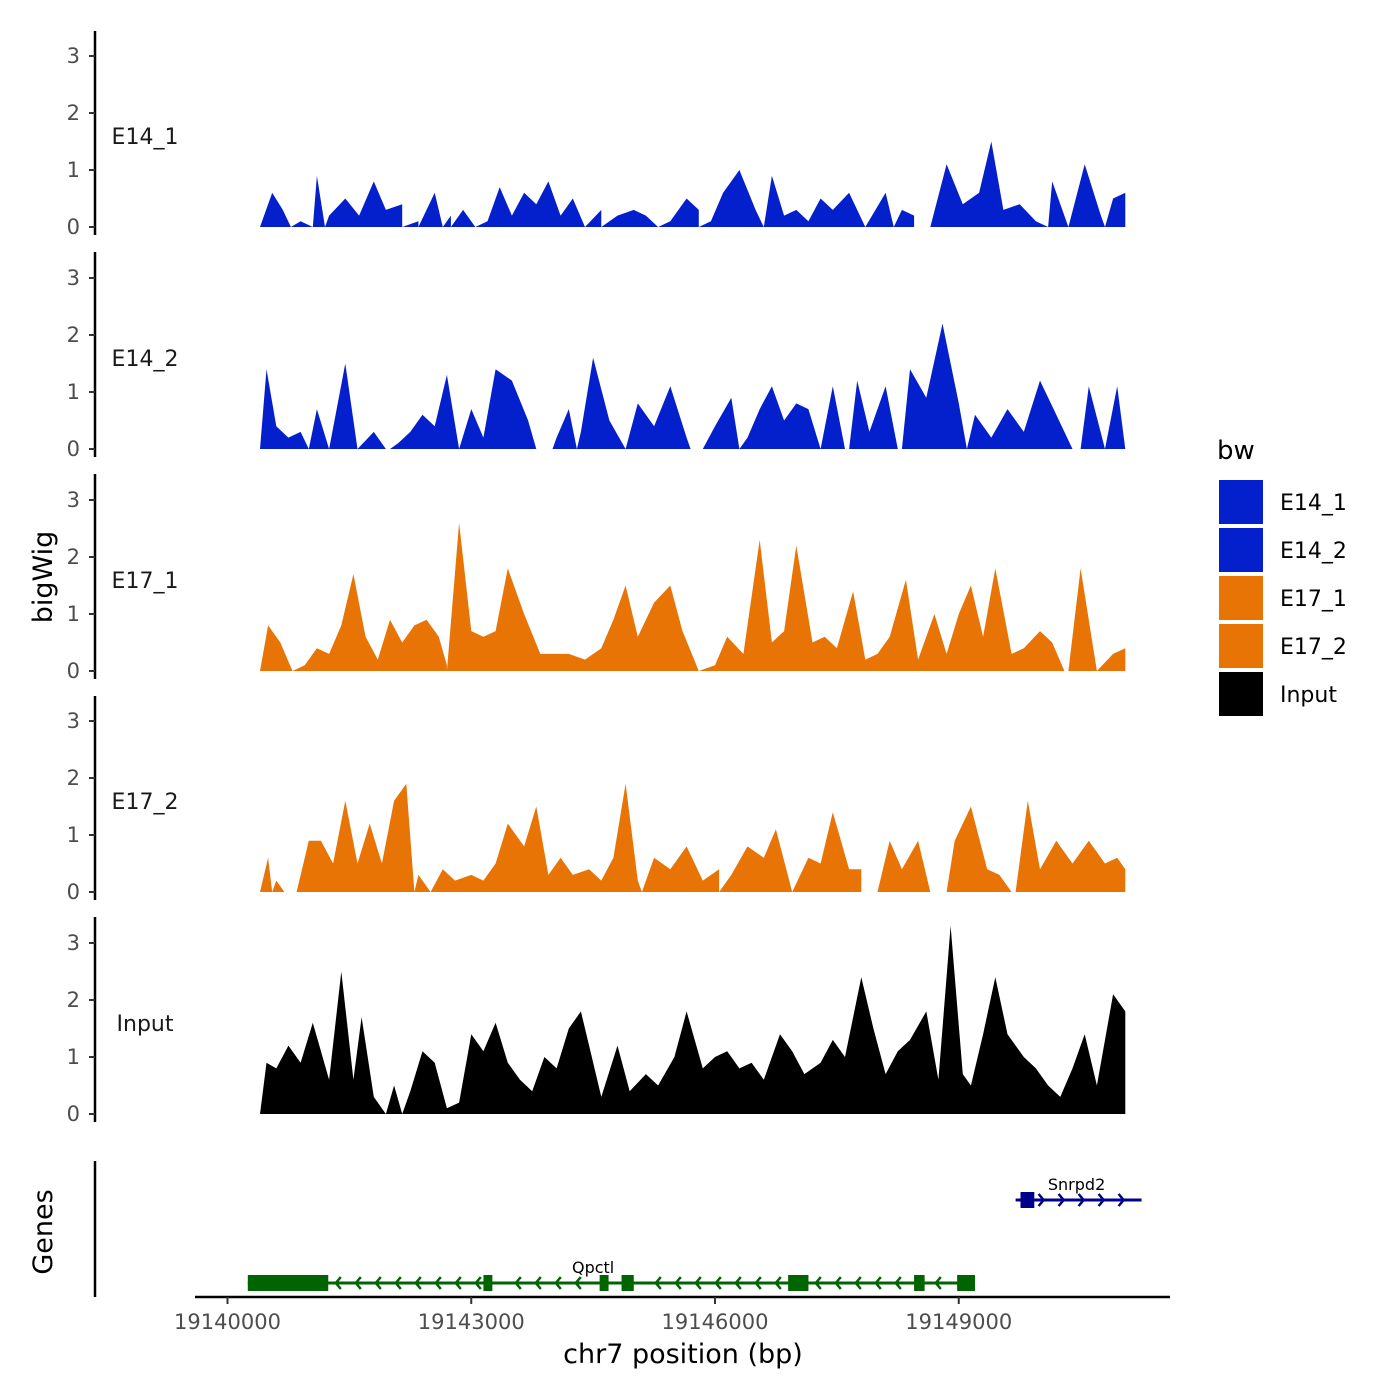 The image size is (1400, 1400). Describe the element at coordinates (73, 392) in the screenshot. I see `y-tick-label-e14-2-1: 1` at that location.